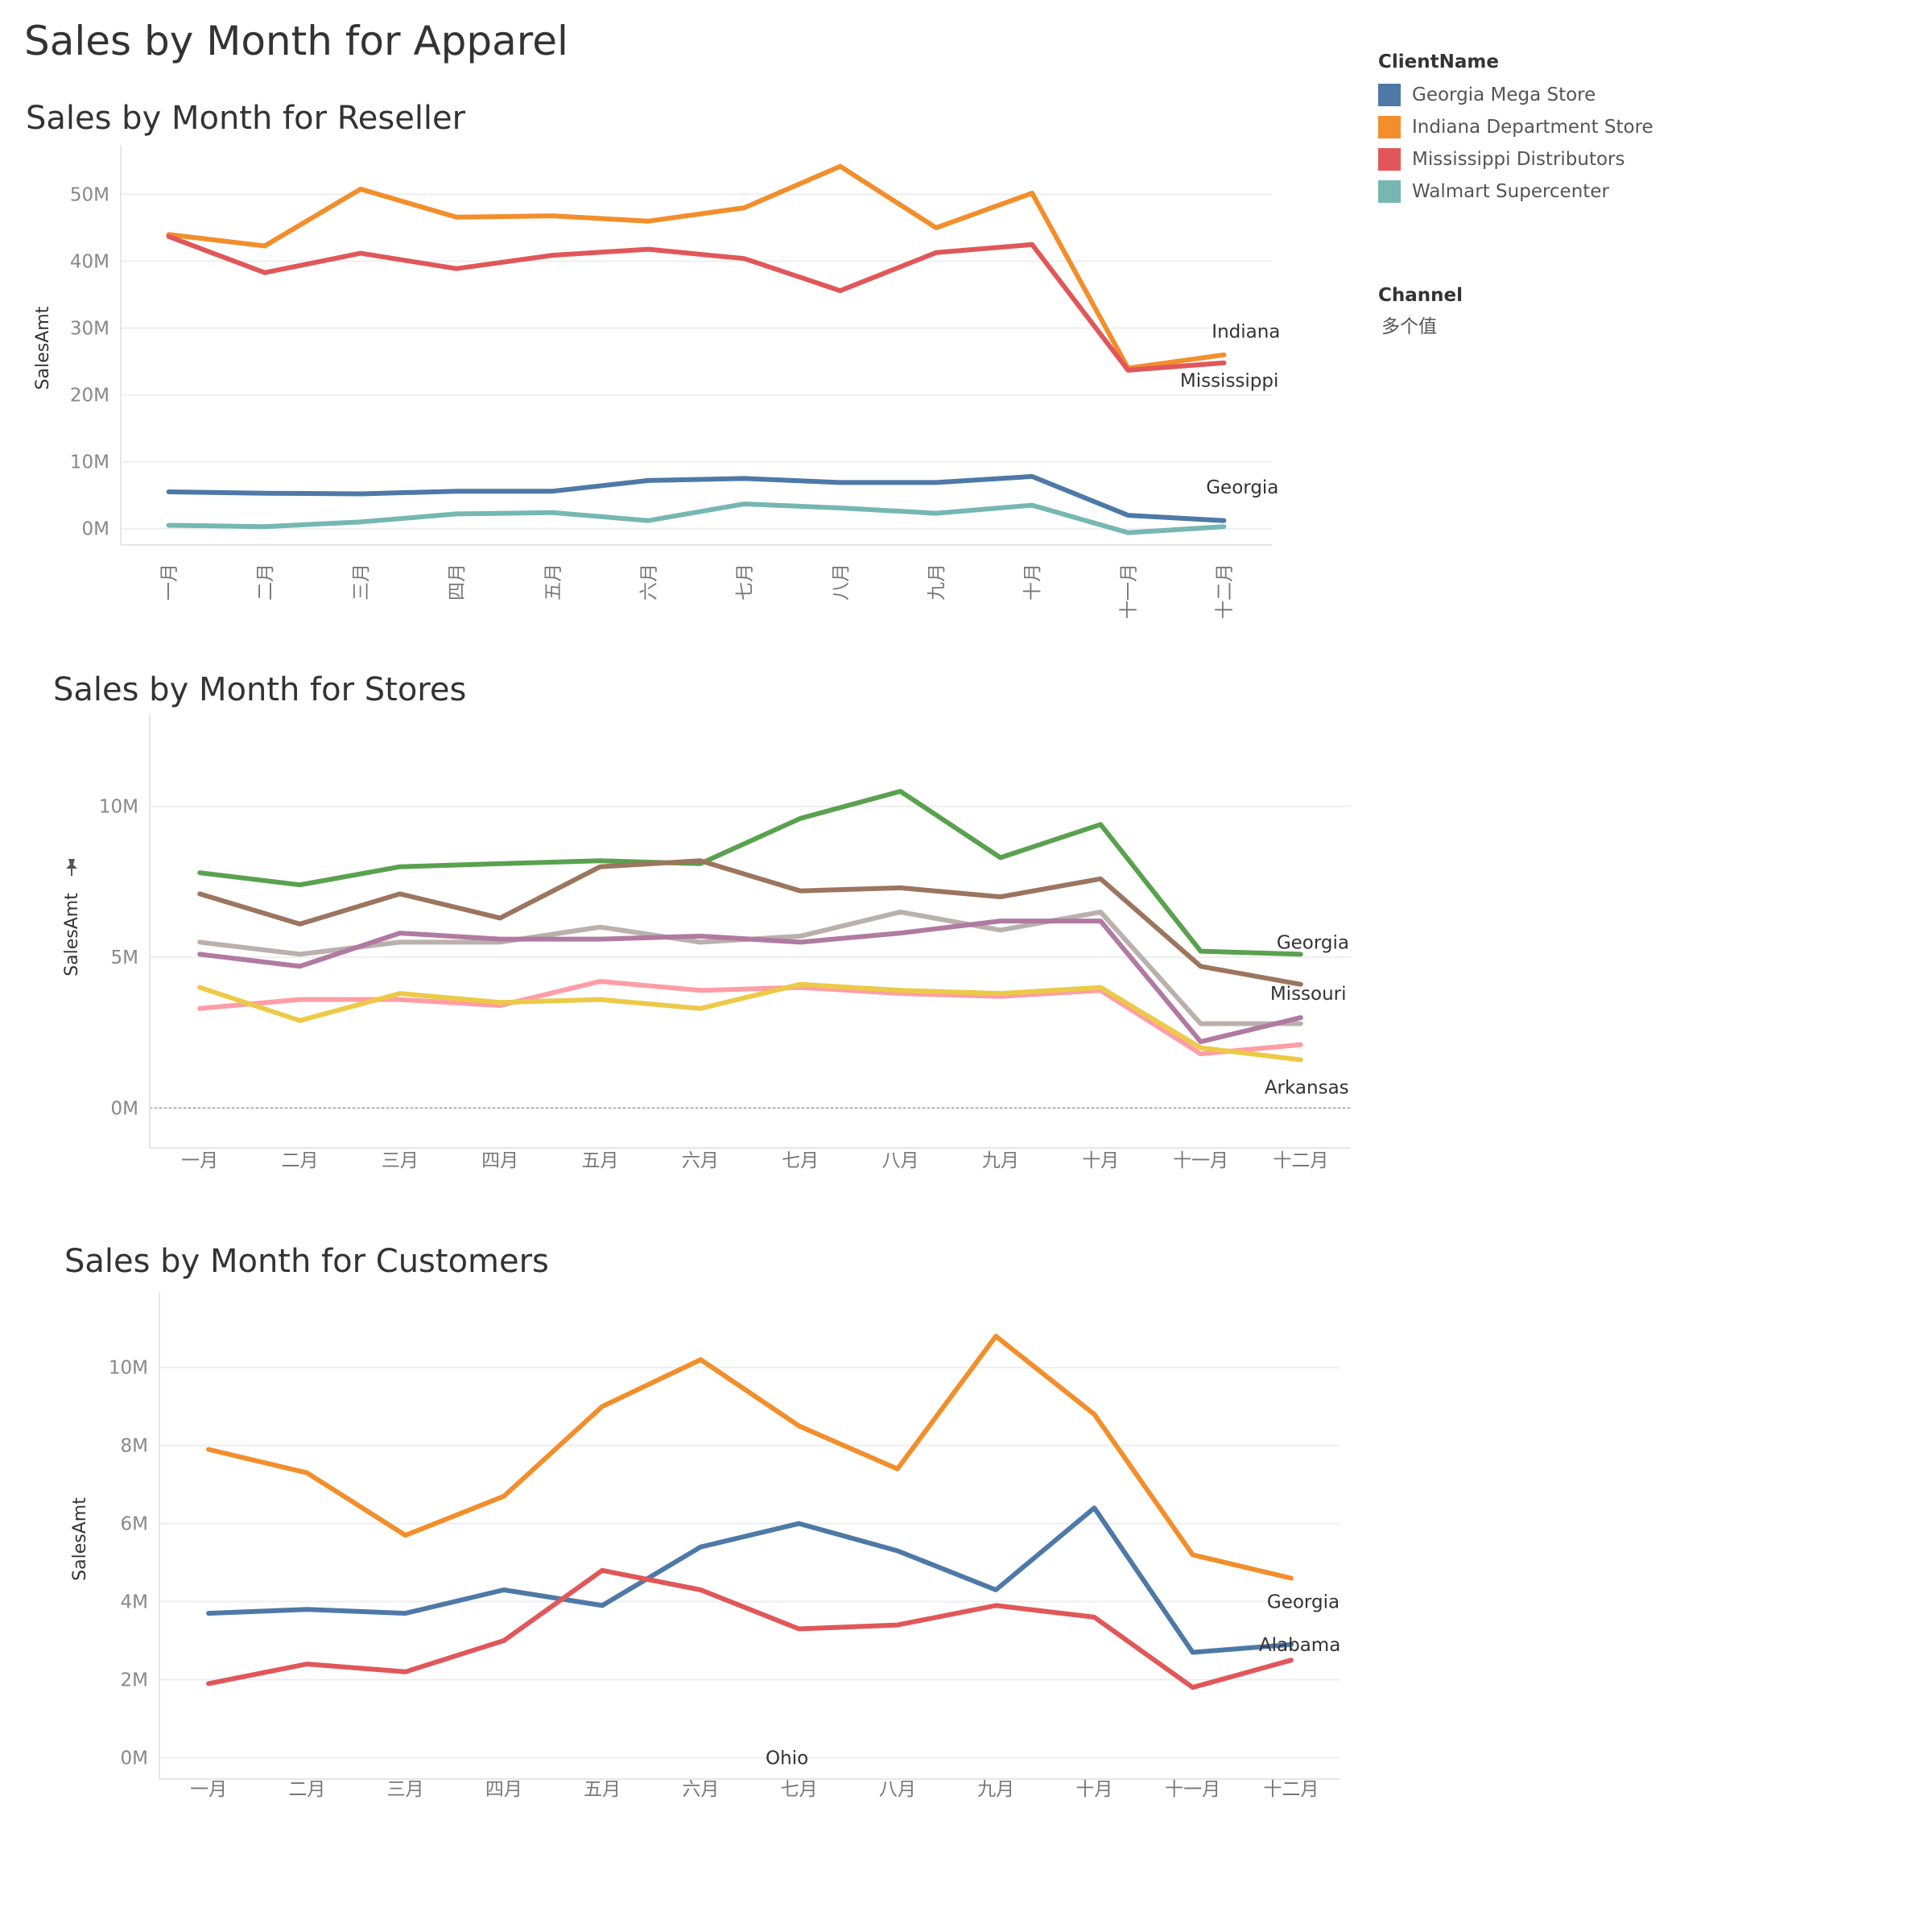 This screenshot has height=1932, width=1932. I want to click on pin-icon, so click(71, 867).